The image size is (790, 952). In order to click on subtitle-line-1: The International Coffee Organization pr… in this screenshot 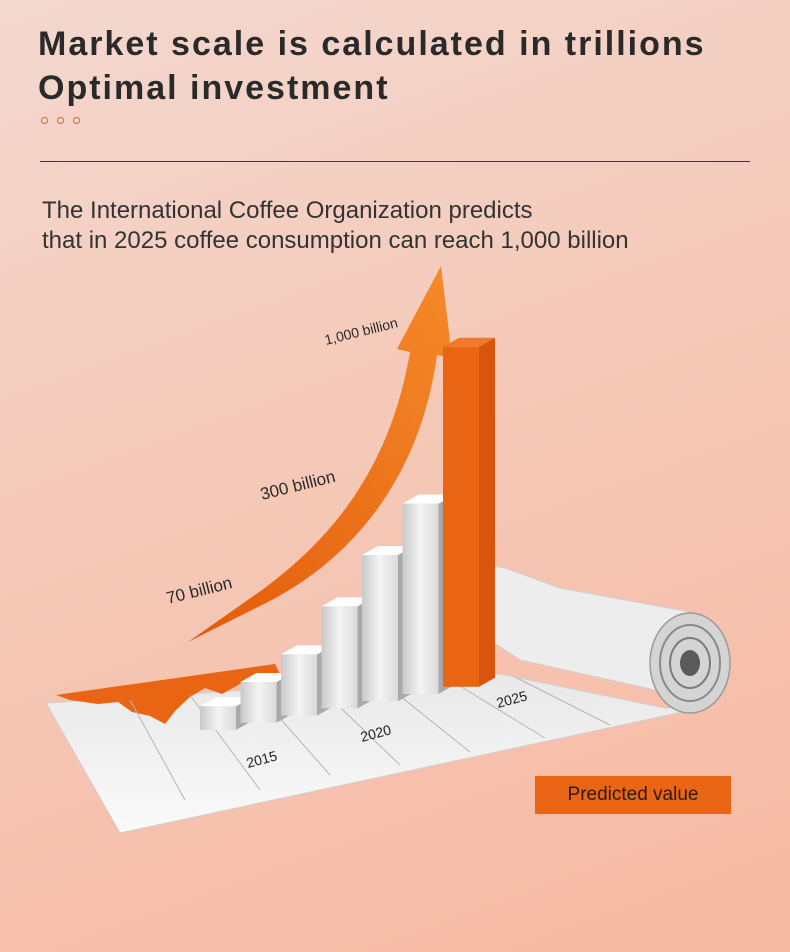, I will do `click(287, 210)`.